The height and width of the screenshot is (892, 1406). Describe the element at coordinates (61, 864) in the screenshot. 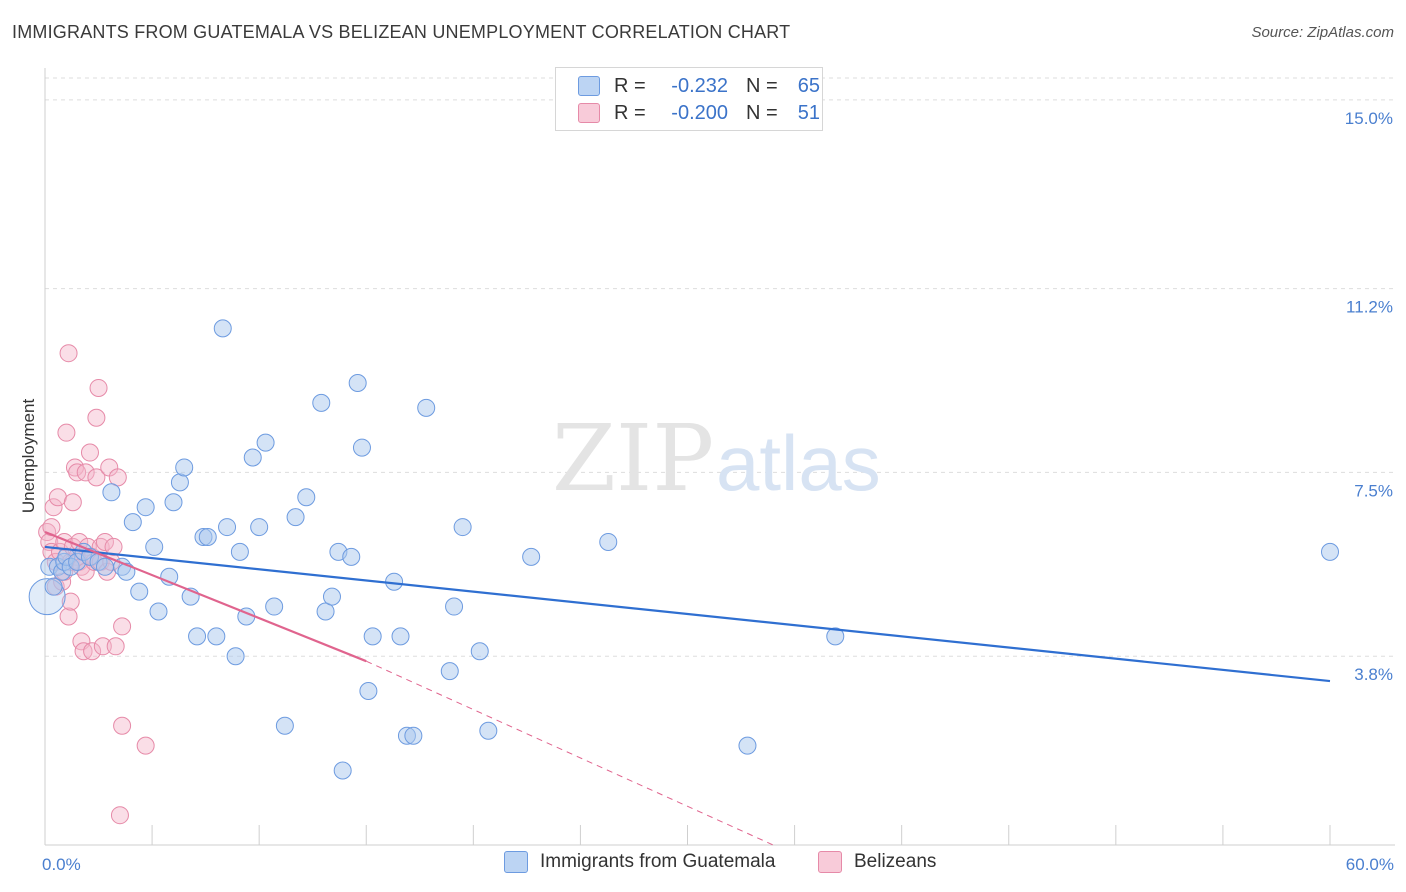

I see `x-tick-label-min: 0.0%` at that location.